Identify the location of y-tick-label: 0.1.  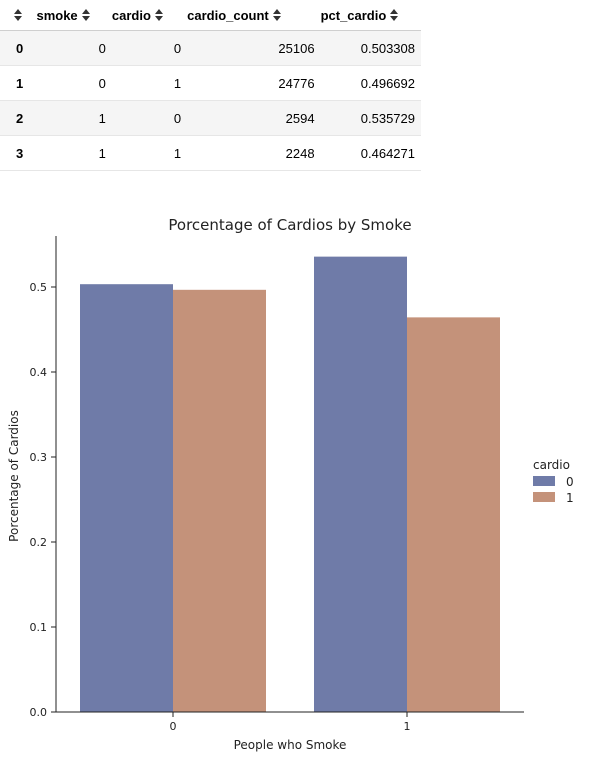
(39, 627).